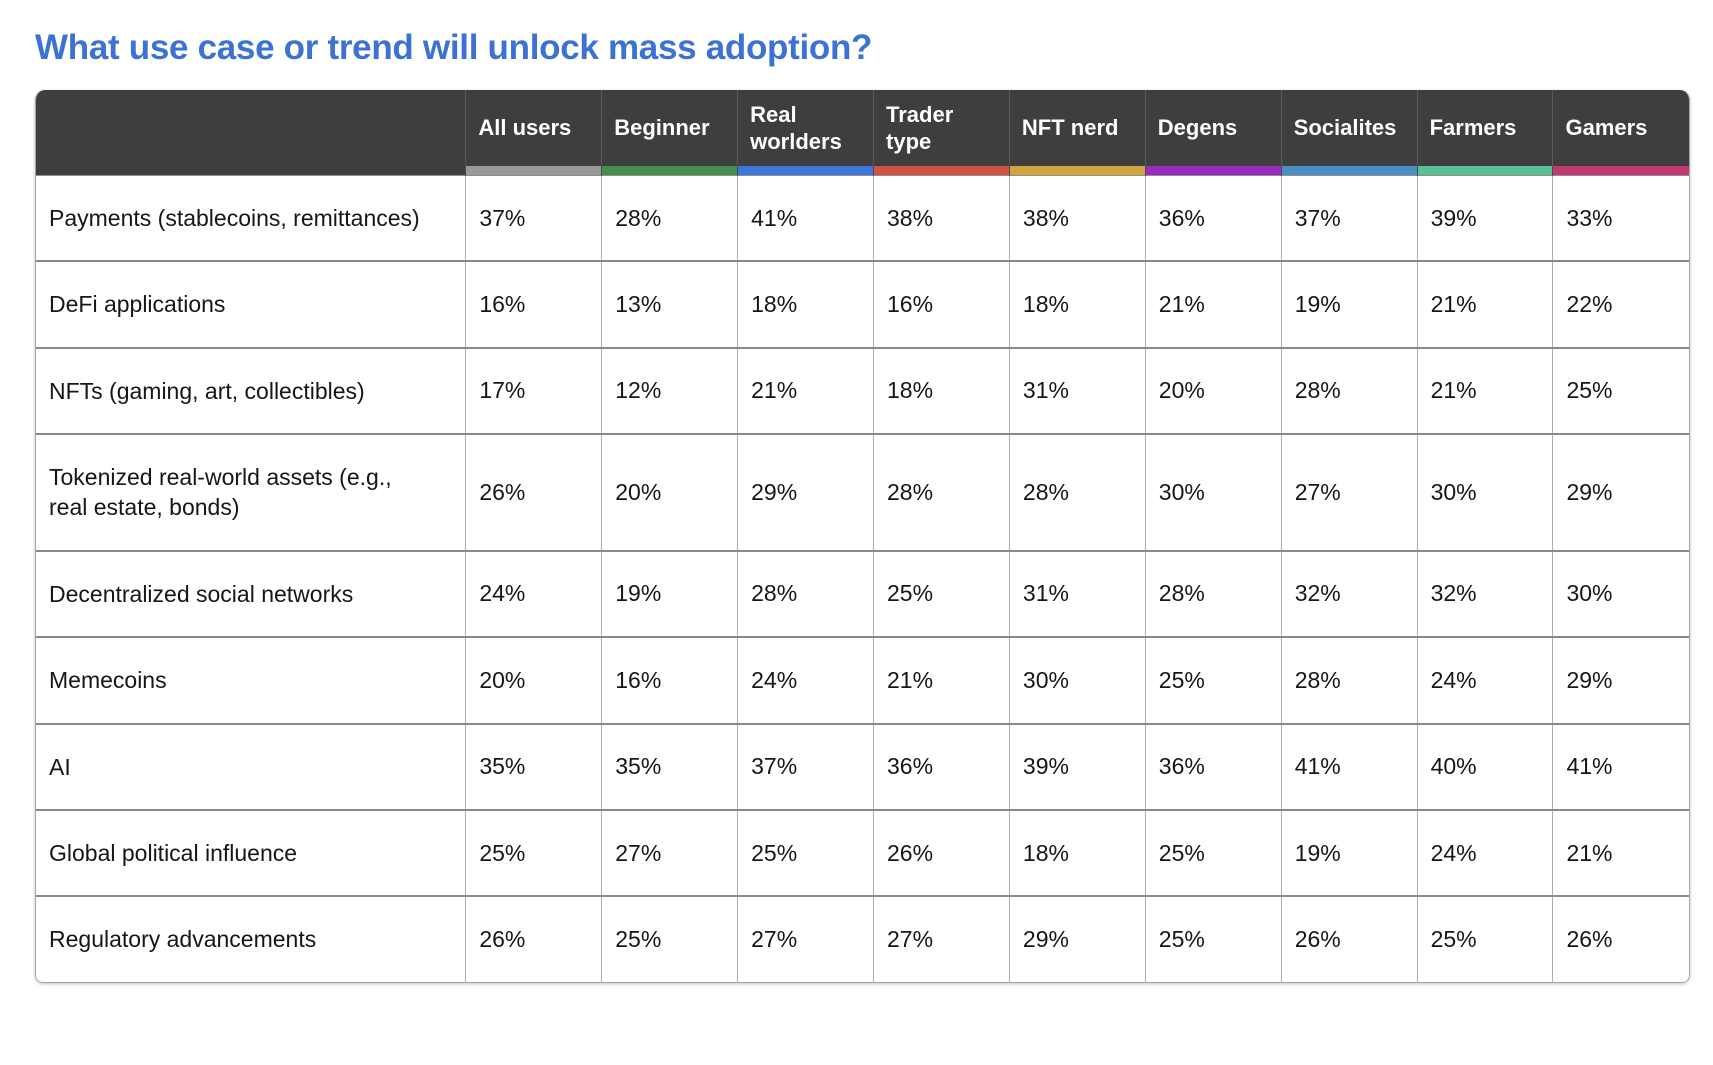 Image resolution: width=1713 pixels, height=1065 pixels. What do you see at coordinates (669, 171) in the screenshot?
I see `accent-bar-beginner` at bounding box center [669, 171].